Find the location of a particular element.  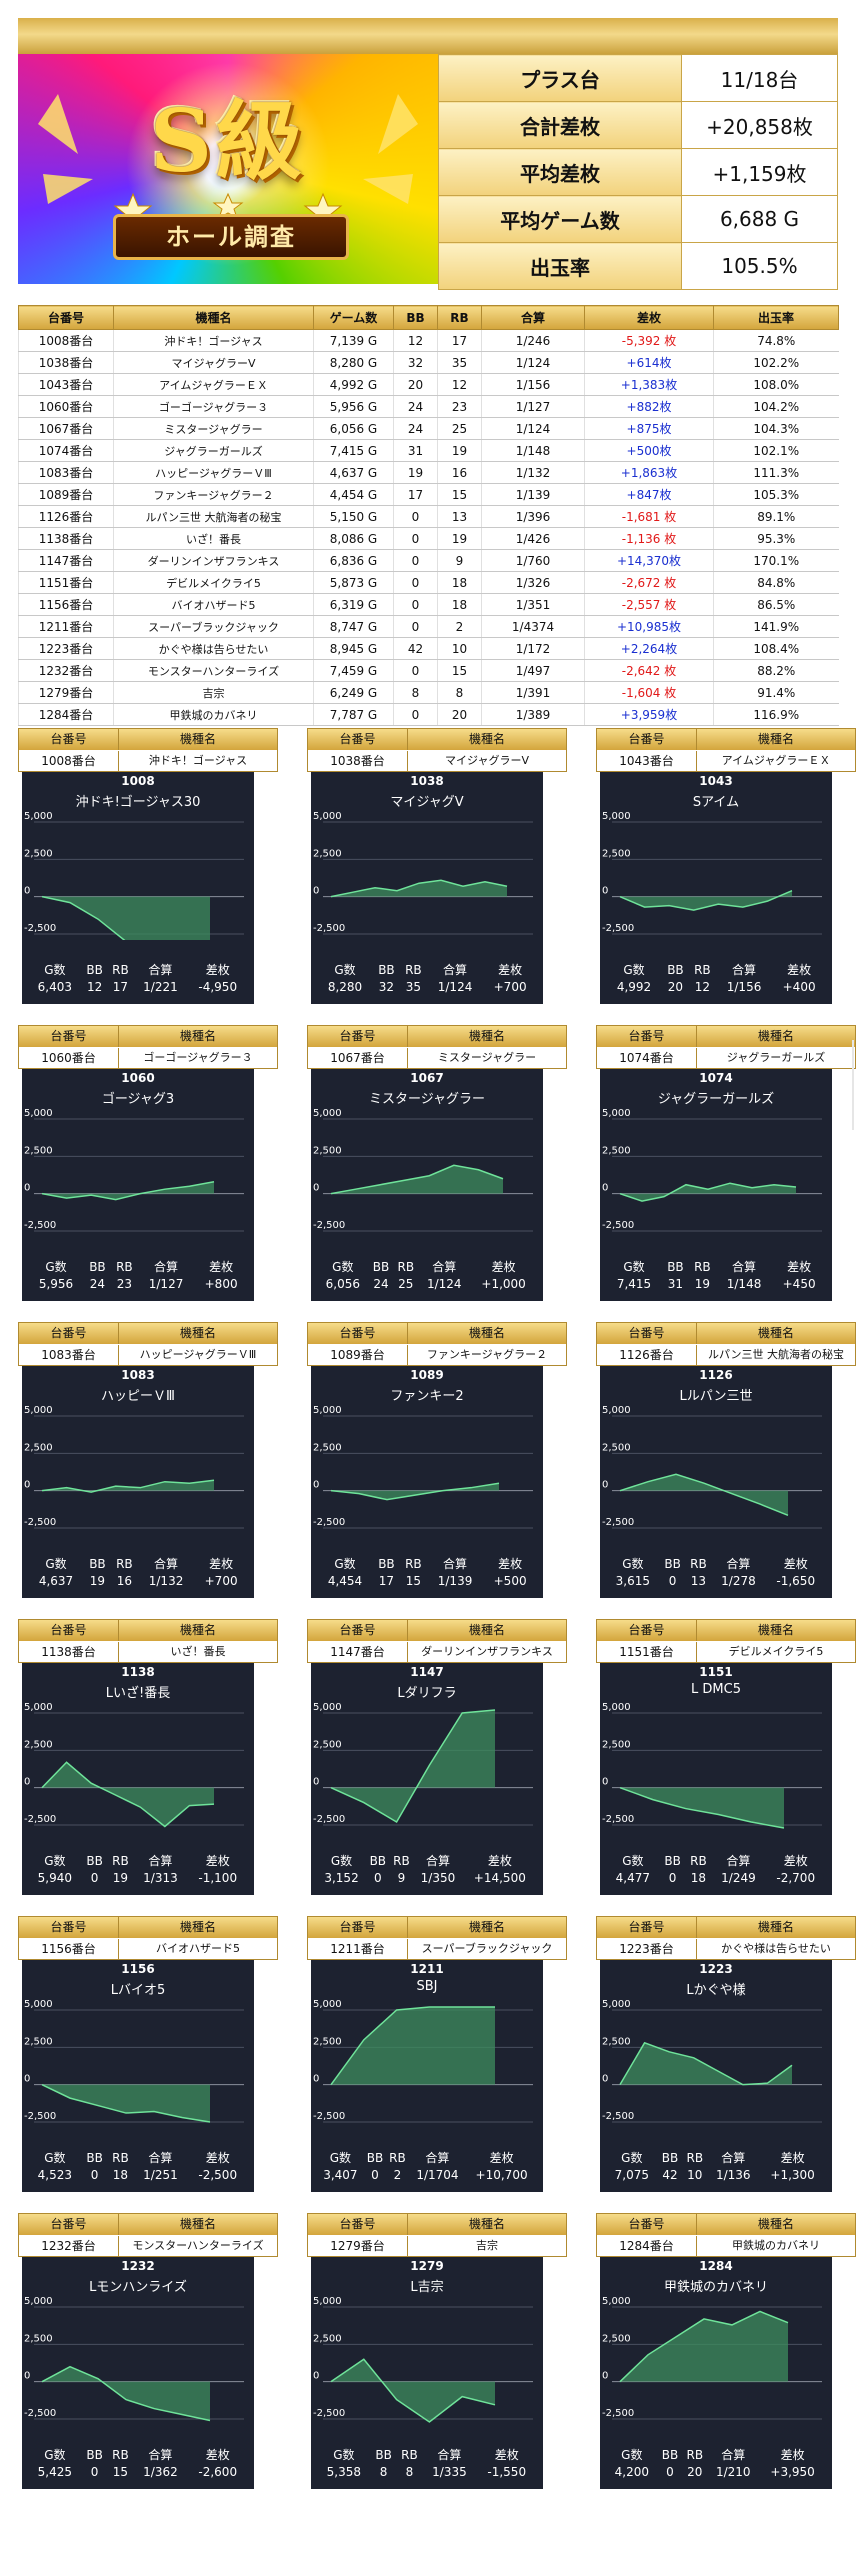

chart-machine-no: 1284 is located at coordinates (716, 2266).